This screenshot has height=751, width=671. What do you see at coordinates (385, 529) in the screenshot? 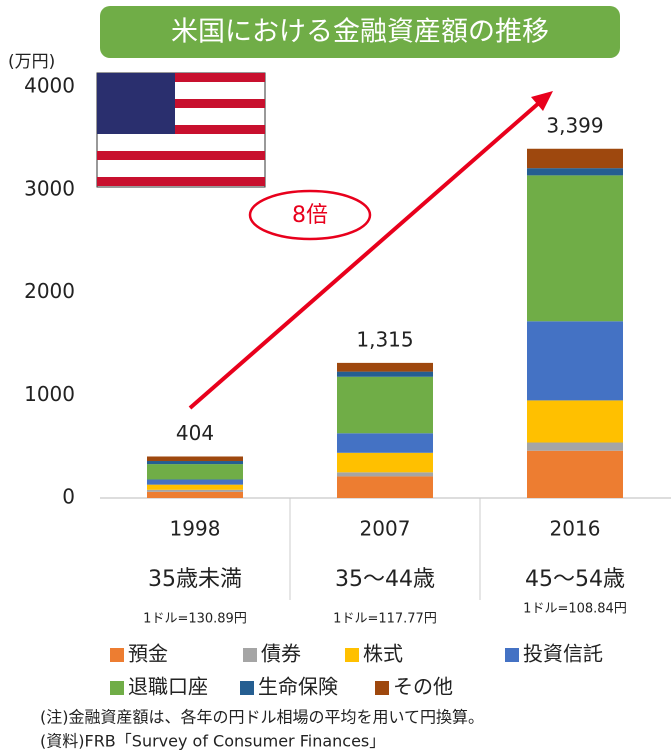
I see `x-tick-label: 2007` at bounding box center [385, 529].